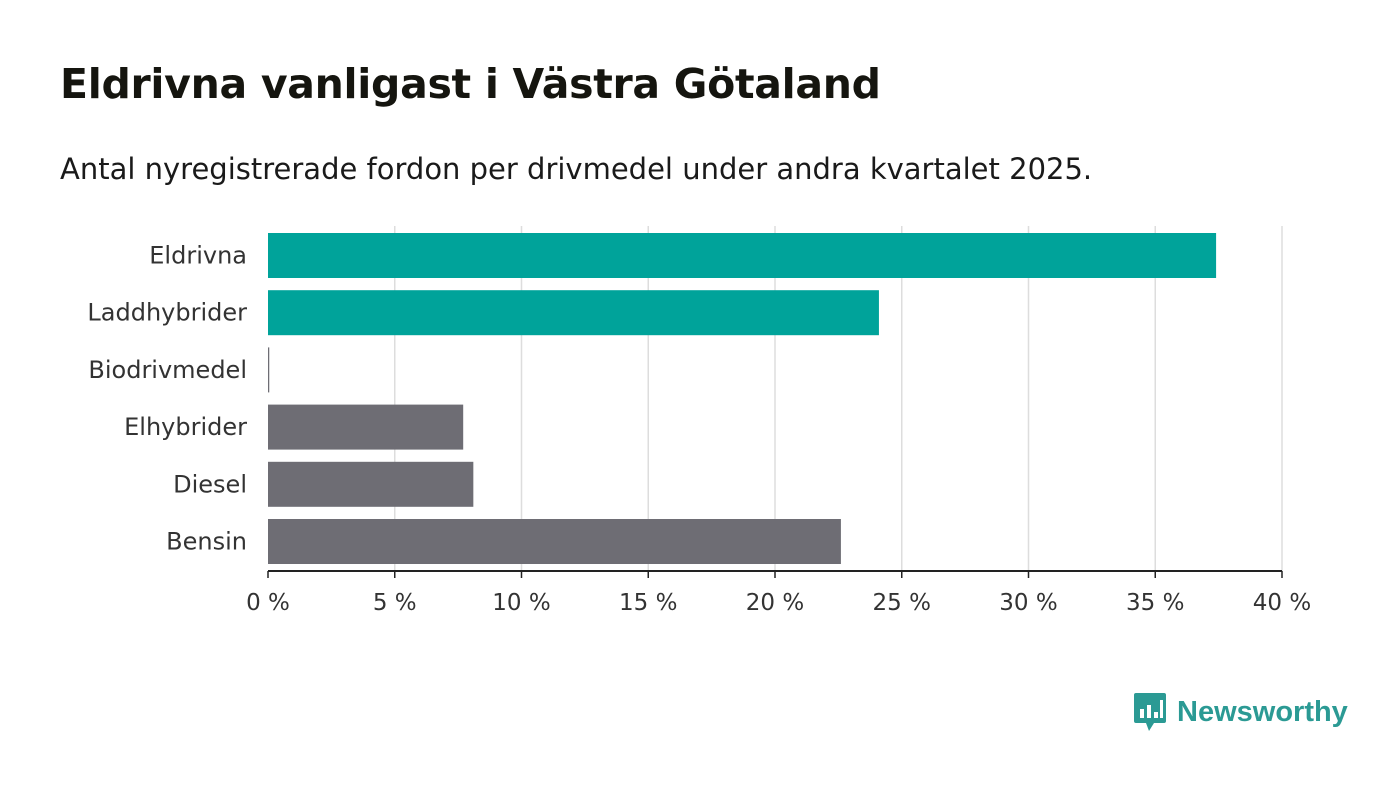 The image size is (1400, 793). Describe the element at coordinates (206, 542) in the screenshot. I see `category-label: Bensin` at that location.